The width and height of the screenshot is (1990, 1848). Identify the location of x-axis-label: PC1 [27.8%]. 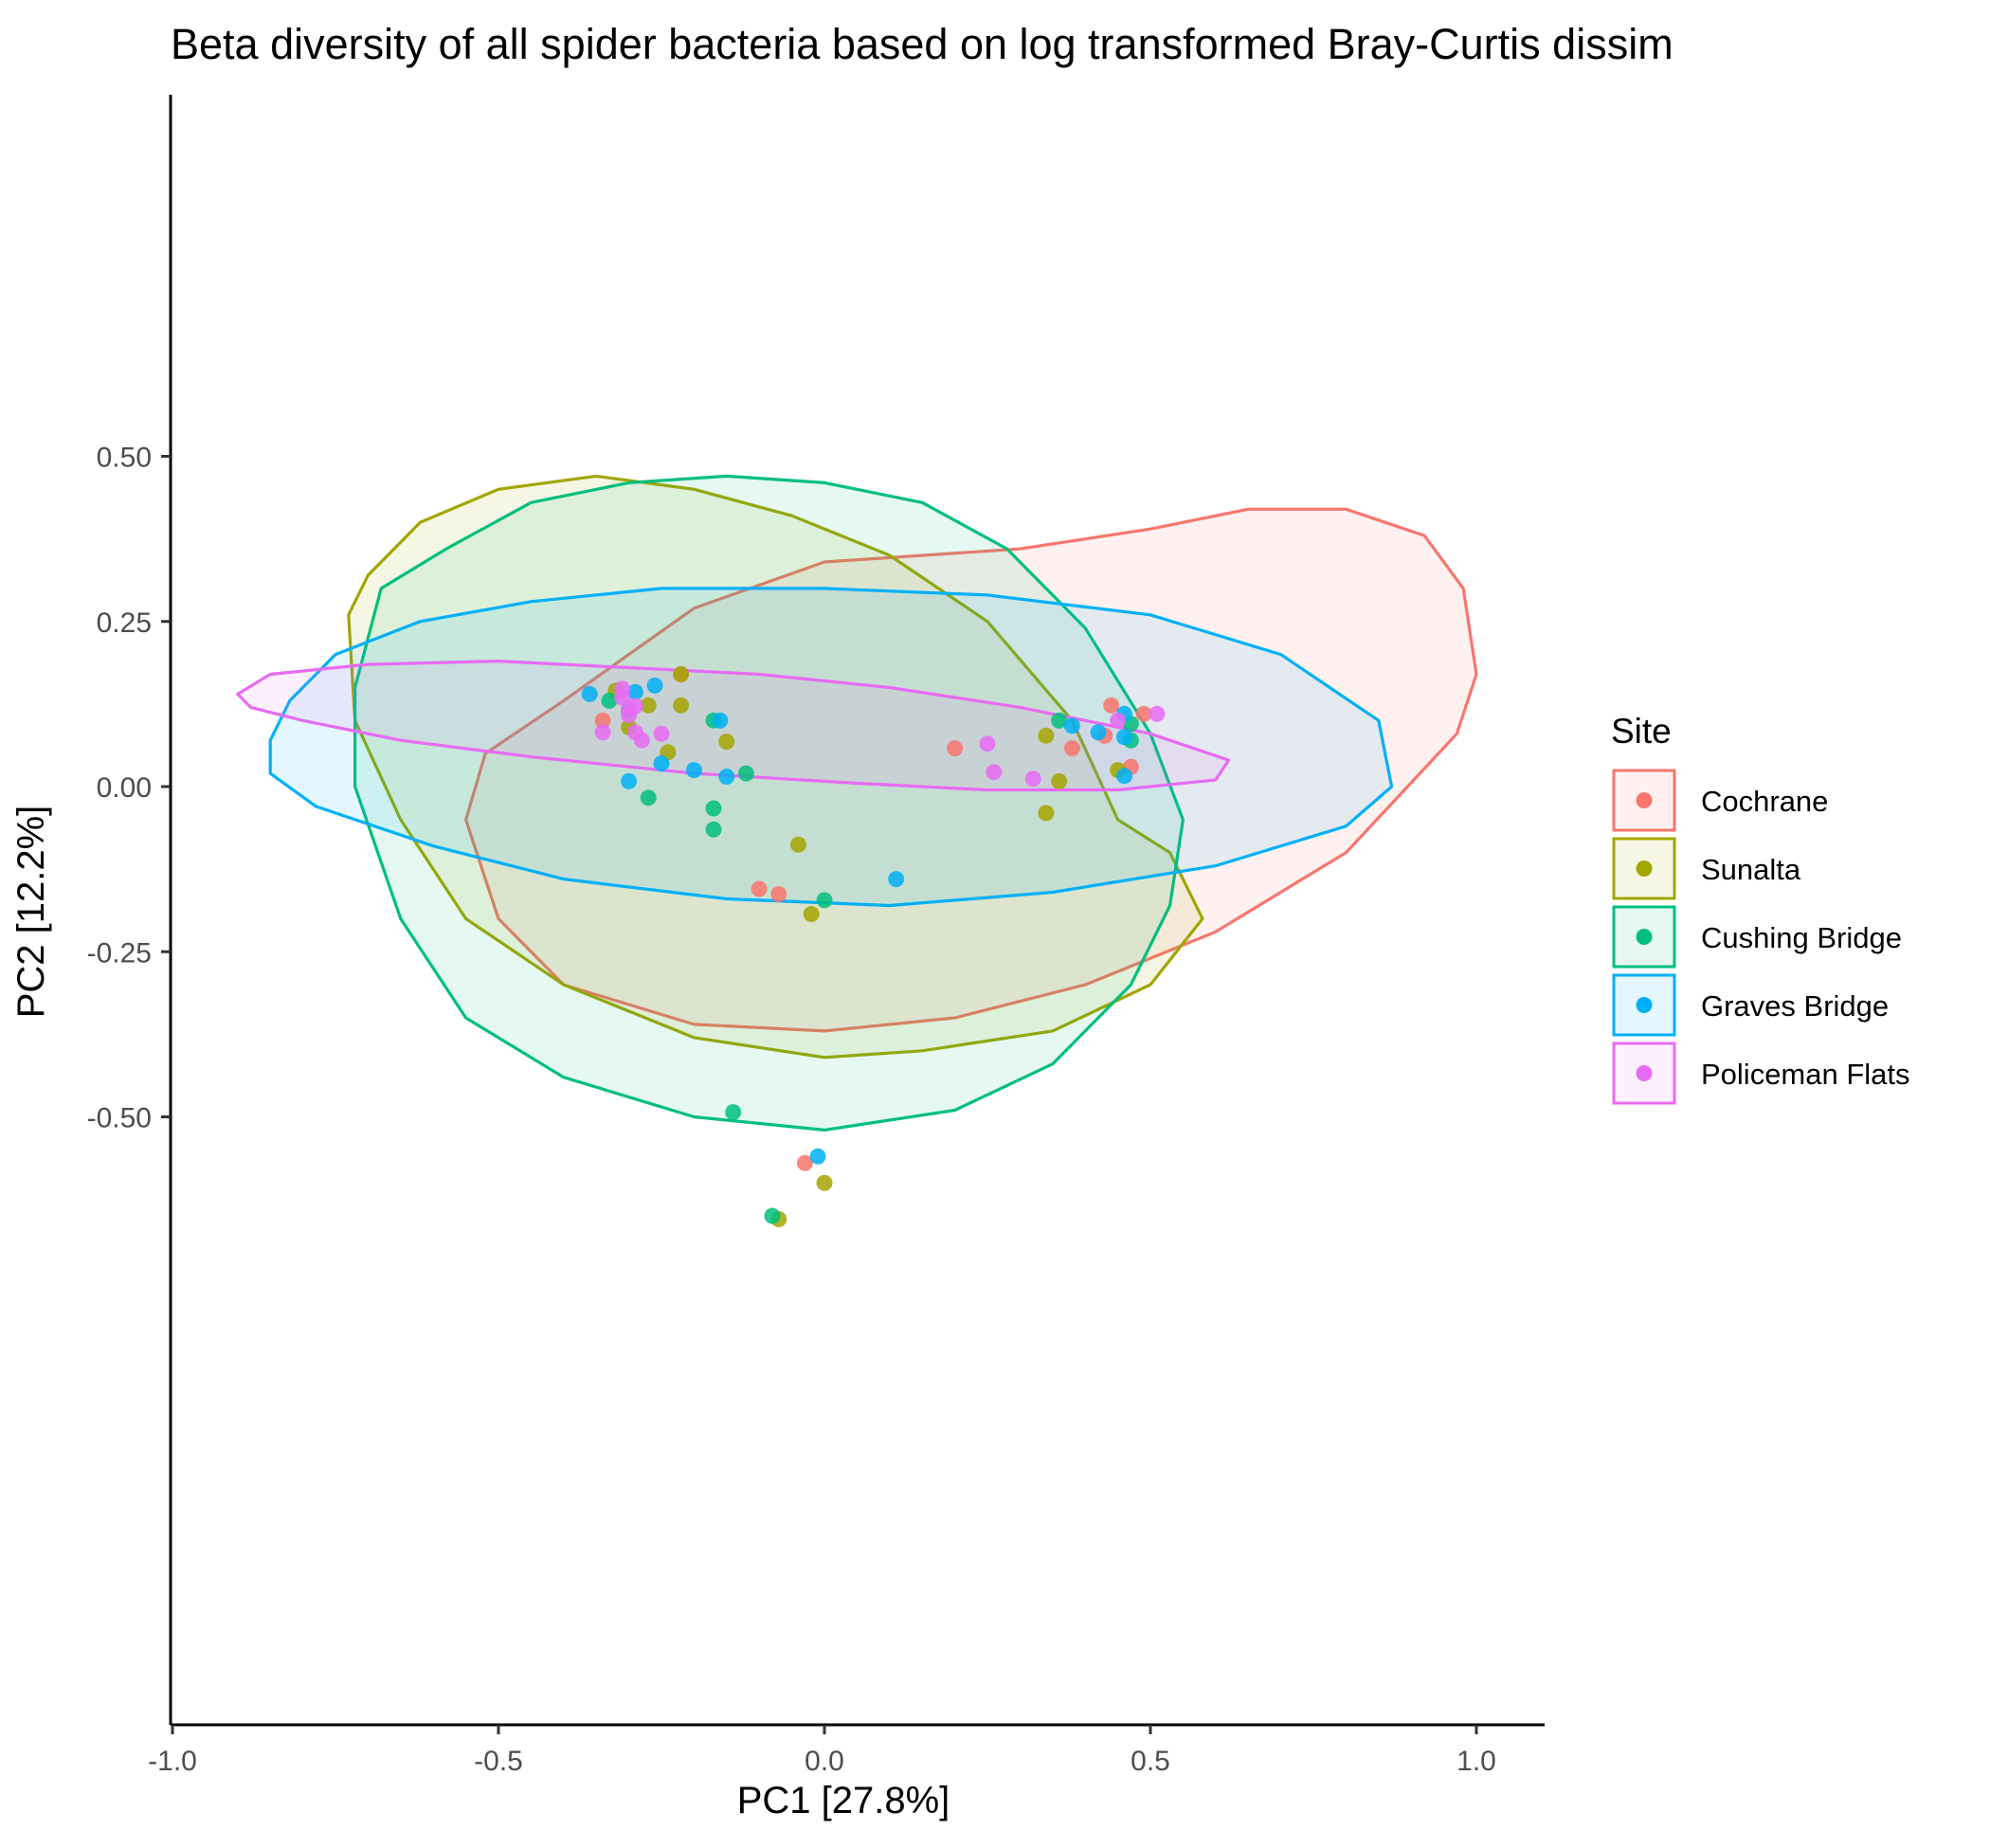
(843, 1801).